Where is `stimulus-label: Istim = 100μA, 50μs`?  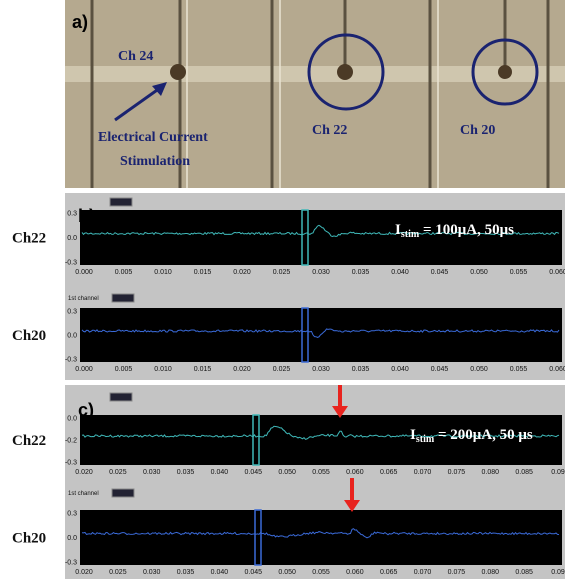 stimulus-label: Istim = 100μA, 50μs is located at coordinates (454, 231).